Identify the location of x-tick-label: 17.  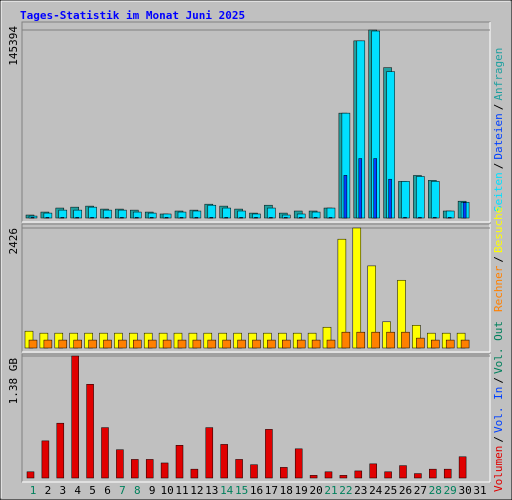
(271, 490).